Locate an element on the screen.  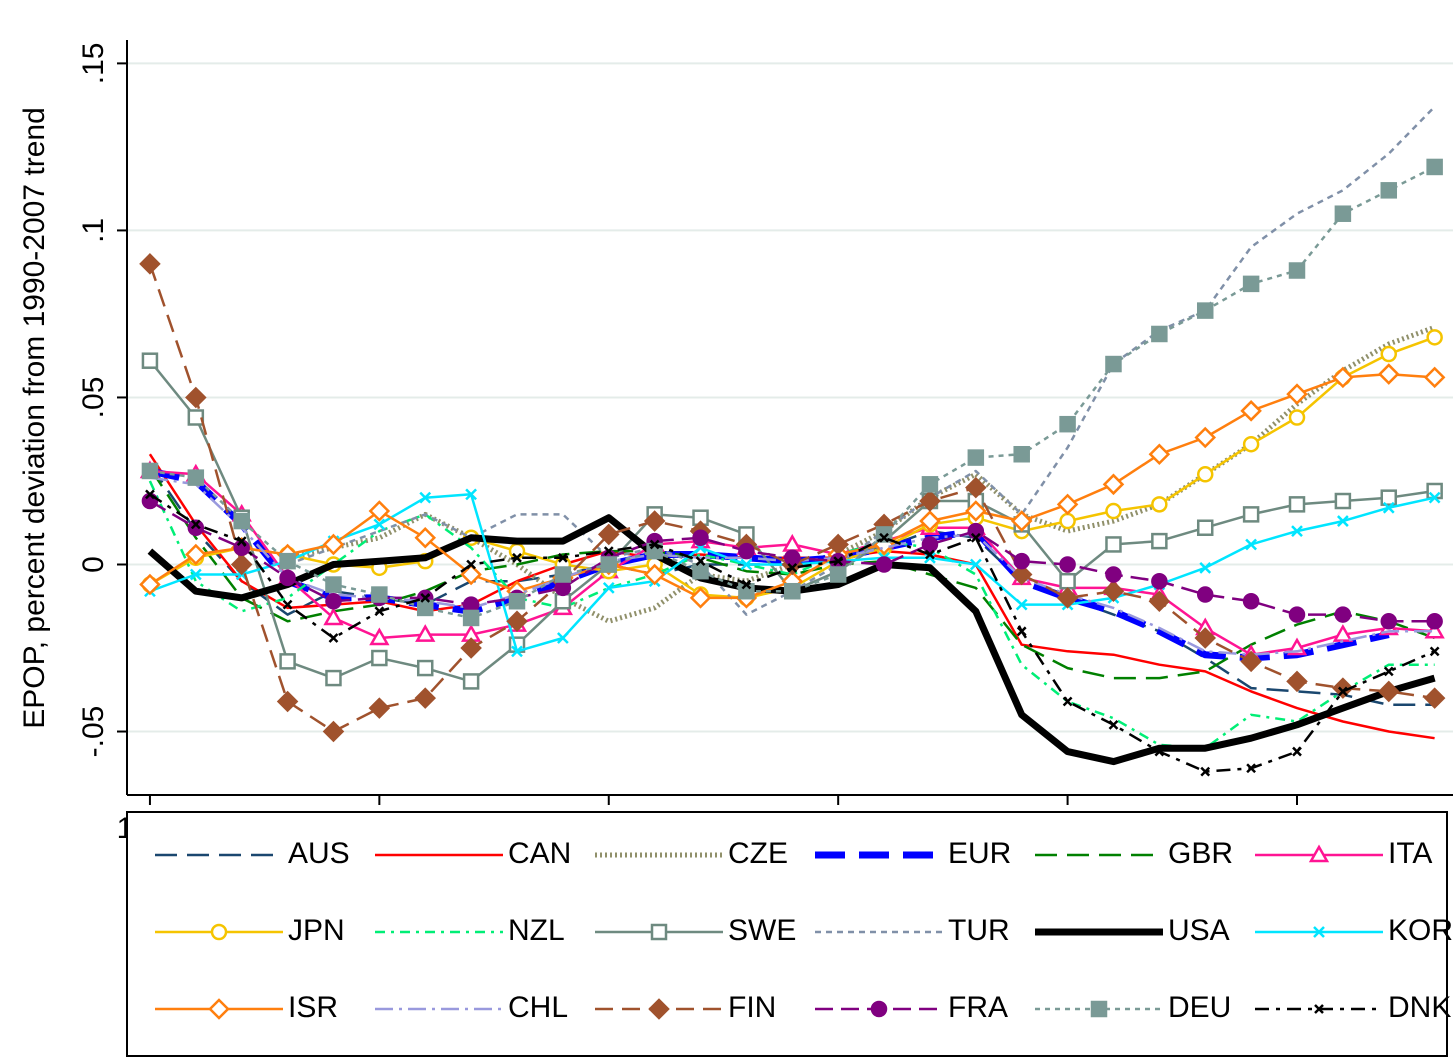
legend-label: SWE is located at coordinates (762, 930).